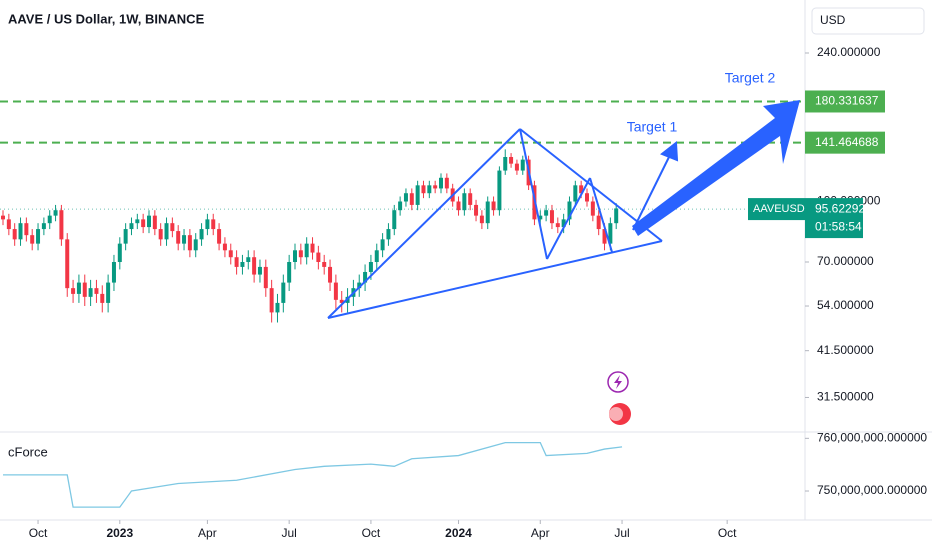 Image resolution: width=932 pixels, height=550 pixels. What do you see at coordinates (843, 208) in the screenshot?
I see `last-price-label: 95.622929` at bounding box center [843, 208].